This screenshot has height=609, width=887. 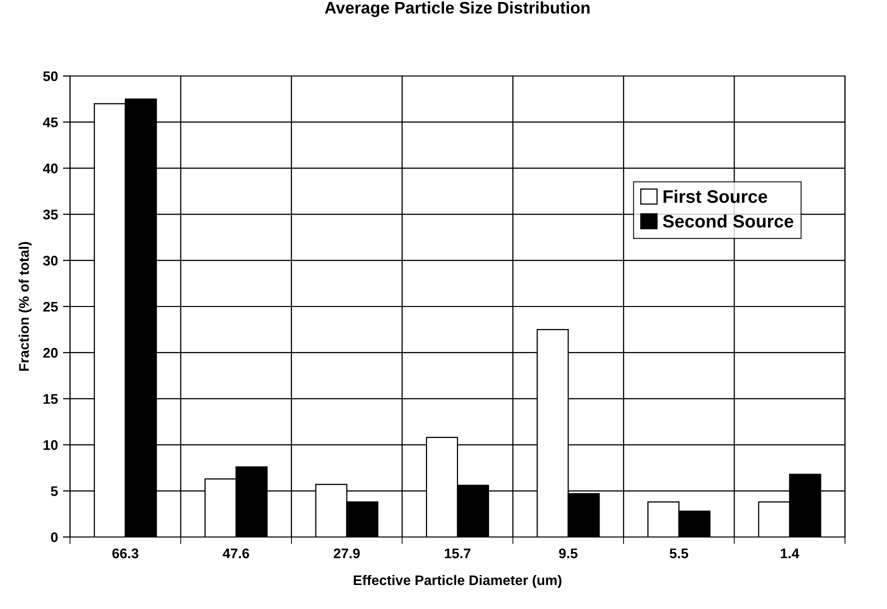 I want to click on y-tick-label: 0, so click(x=54, y=537).